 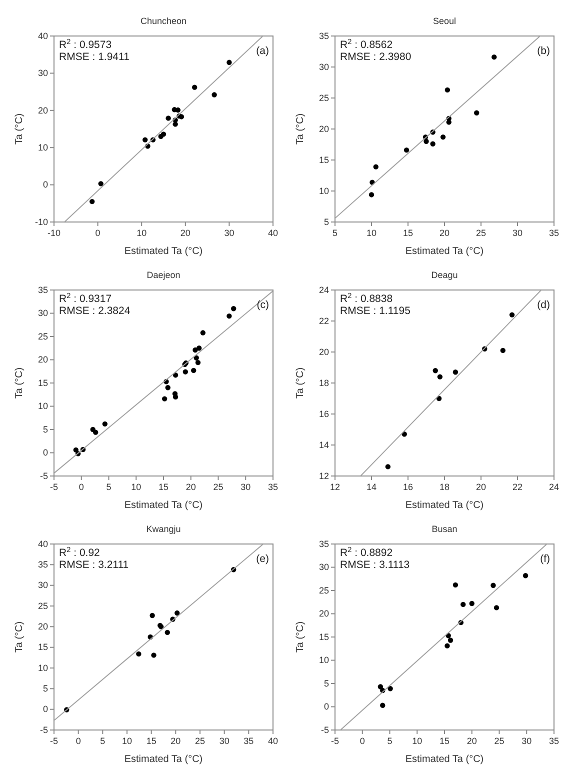 What do you see at coordinates (545, 559) in the screenshot?
I see `annotation: (f)` at bounding box center [545, 559].